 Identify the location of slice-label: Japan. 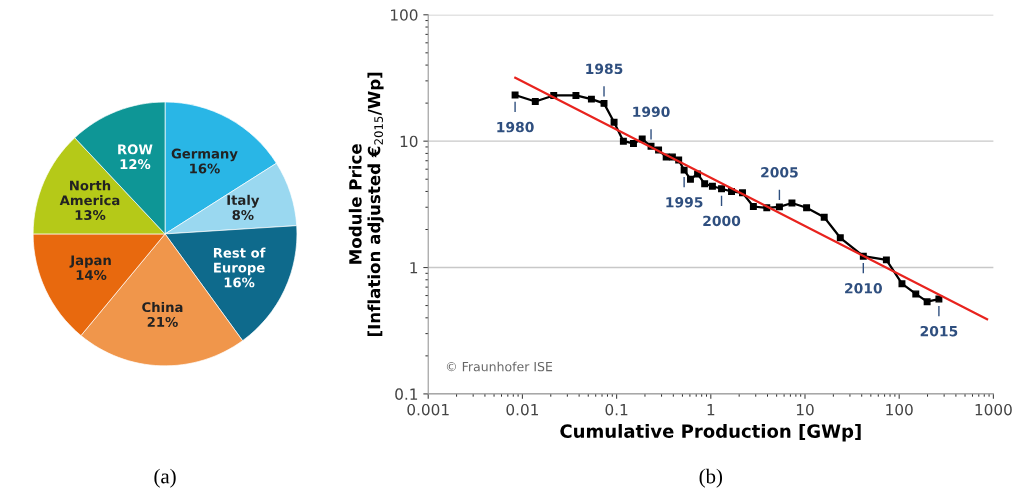
(90, 261).